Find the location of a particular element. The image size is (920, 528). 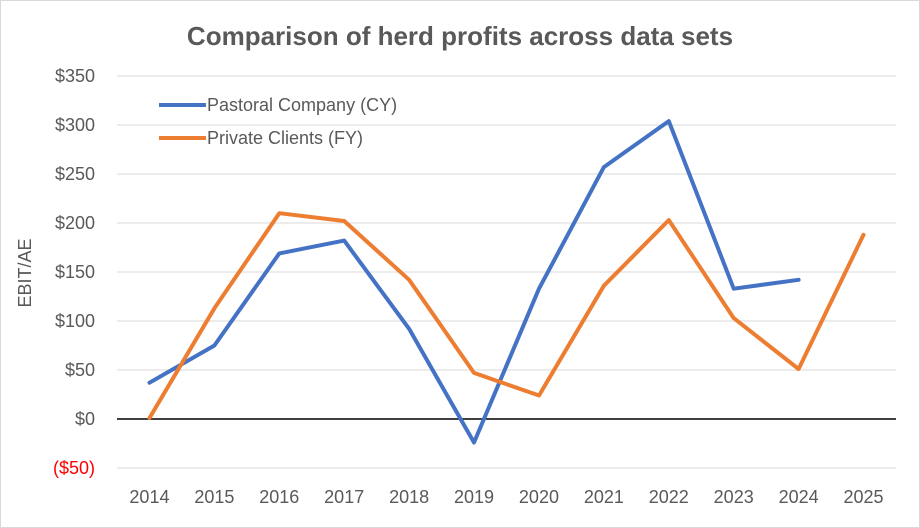

y-tick-label: $300 is located at coordinates (75, 125).